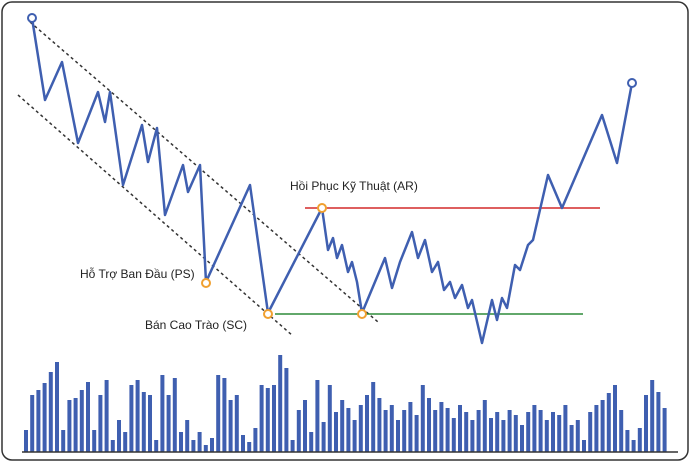 The image size is (691, 468). What do you see at coordinates (196, 325) in the screenshot?
I see `sc-label: Bán Cao Trào (SC)` at bounding box center [196, 325].